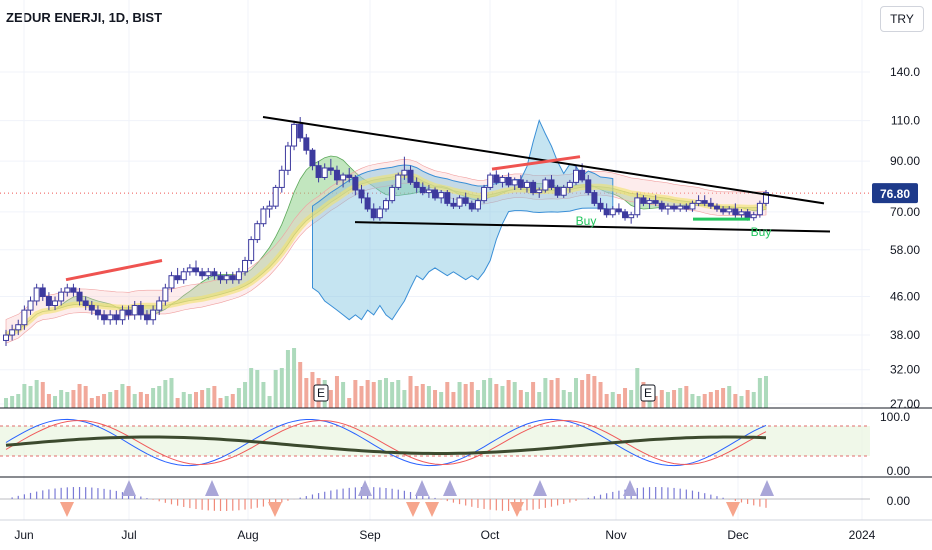  Describe the element at coordinates (370, 535) in the screenshot. I see `time-tick-label: Sep` at that location.